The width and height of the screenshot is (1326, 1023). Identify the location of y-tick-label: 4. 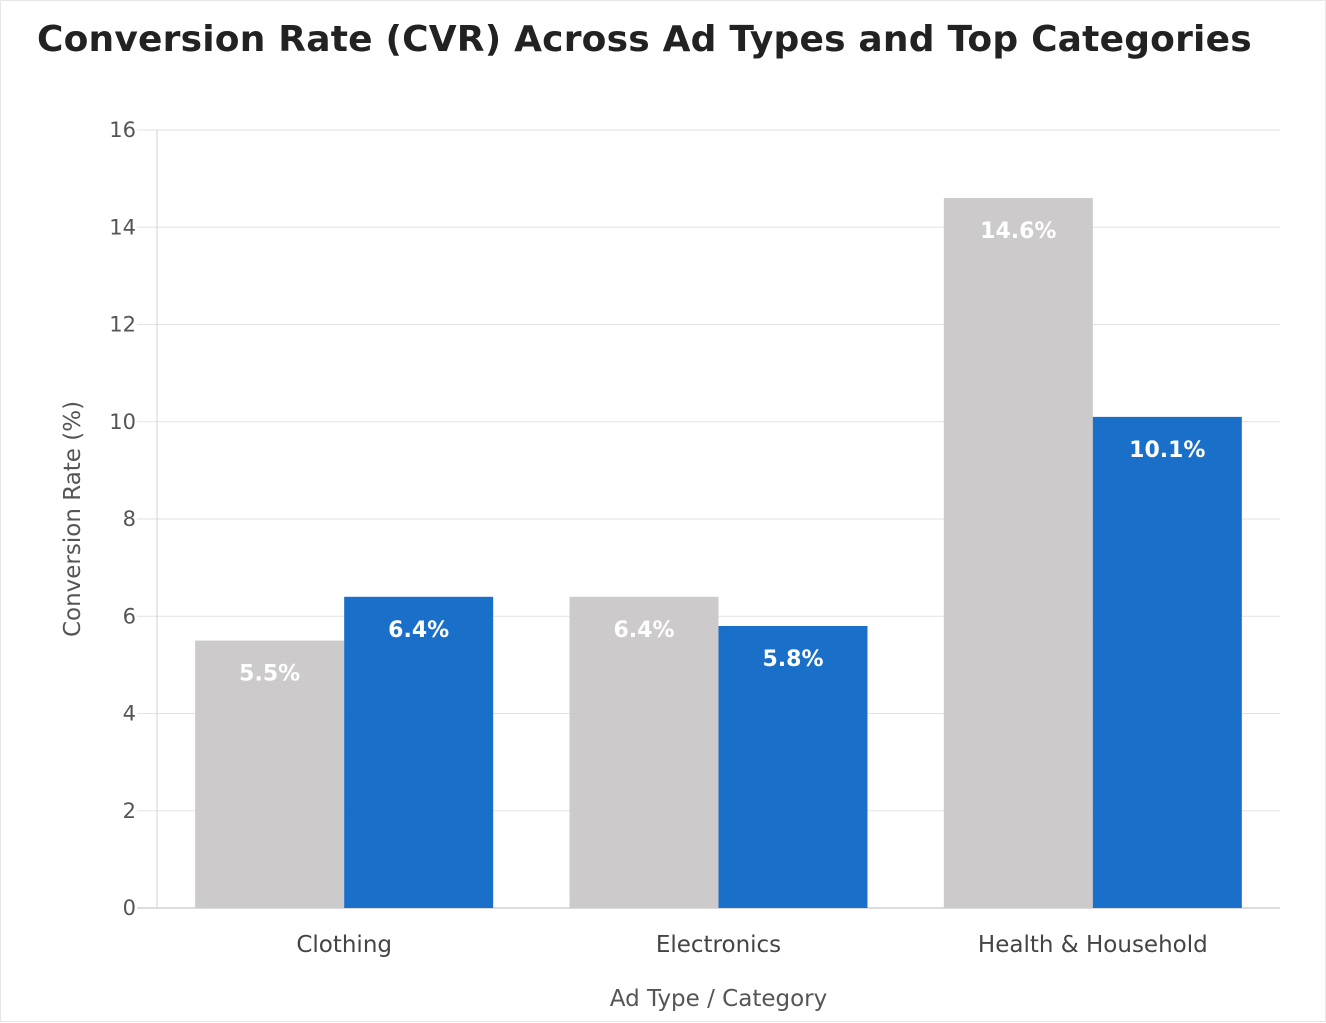
(129, 714).